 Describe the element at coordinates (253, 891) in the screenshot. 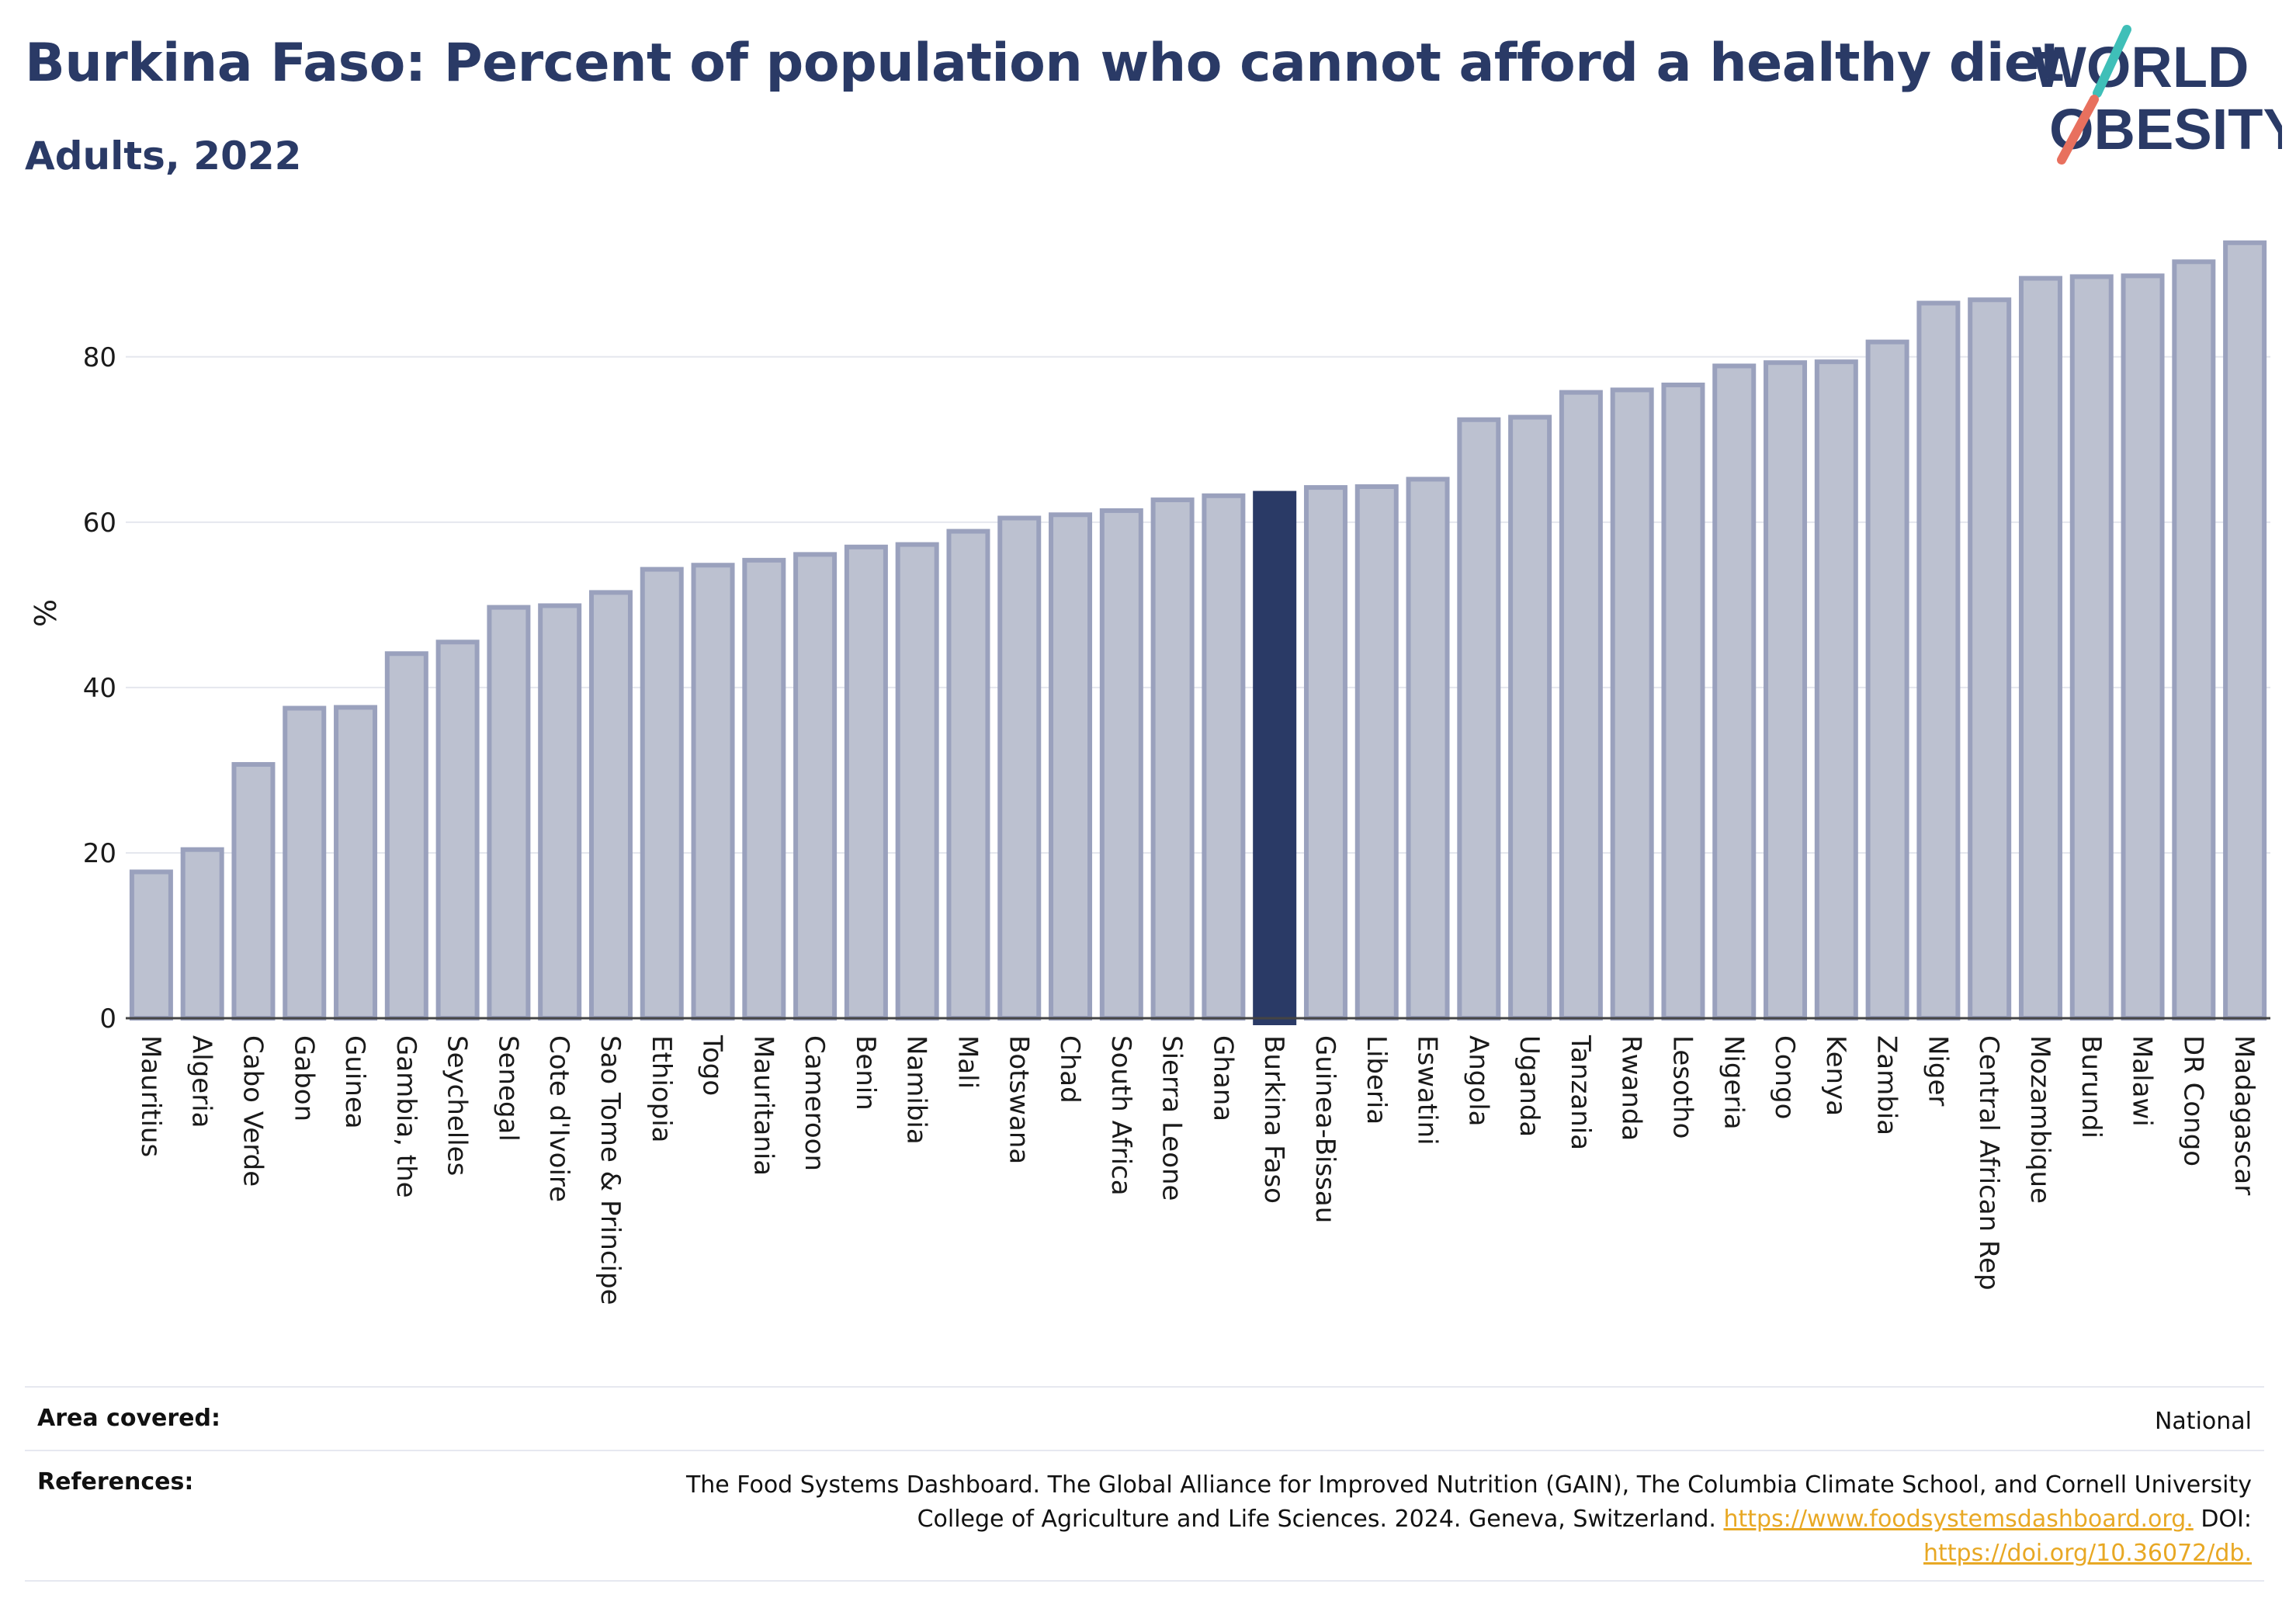

I see `bar-cabo-verde` at that location.